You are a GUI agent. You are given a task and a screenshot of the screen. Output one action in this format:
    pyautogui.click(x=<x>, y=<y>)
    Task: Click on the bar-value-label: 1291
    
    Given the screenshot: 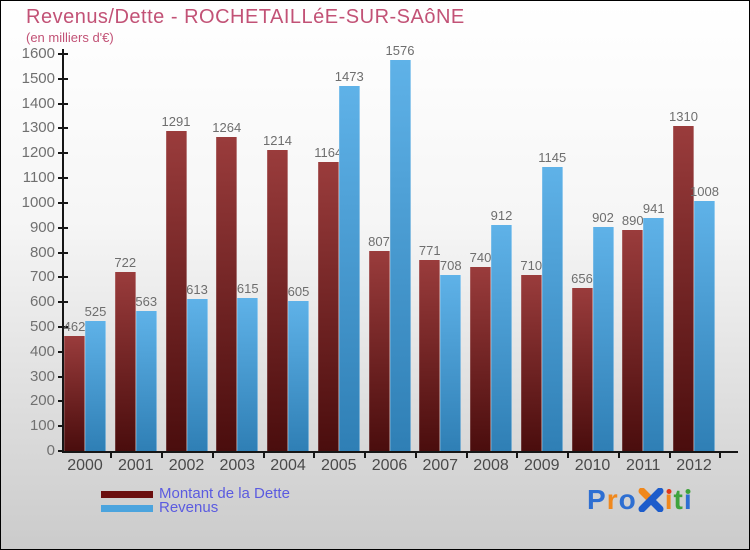 What is the action you would take?
    pyautogui.click(x=176, y=121)
    